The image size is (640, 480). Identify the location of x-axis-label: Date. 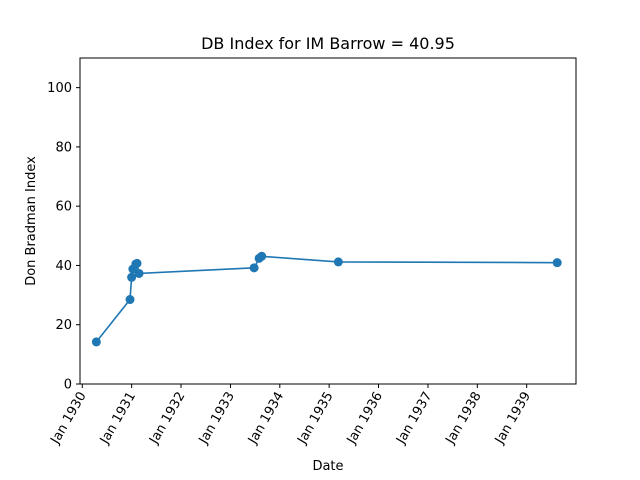
(327, 466).